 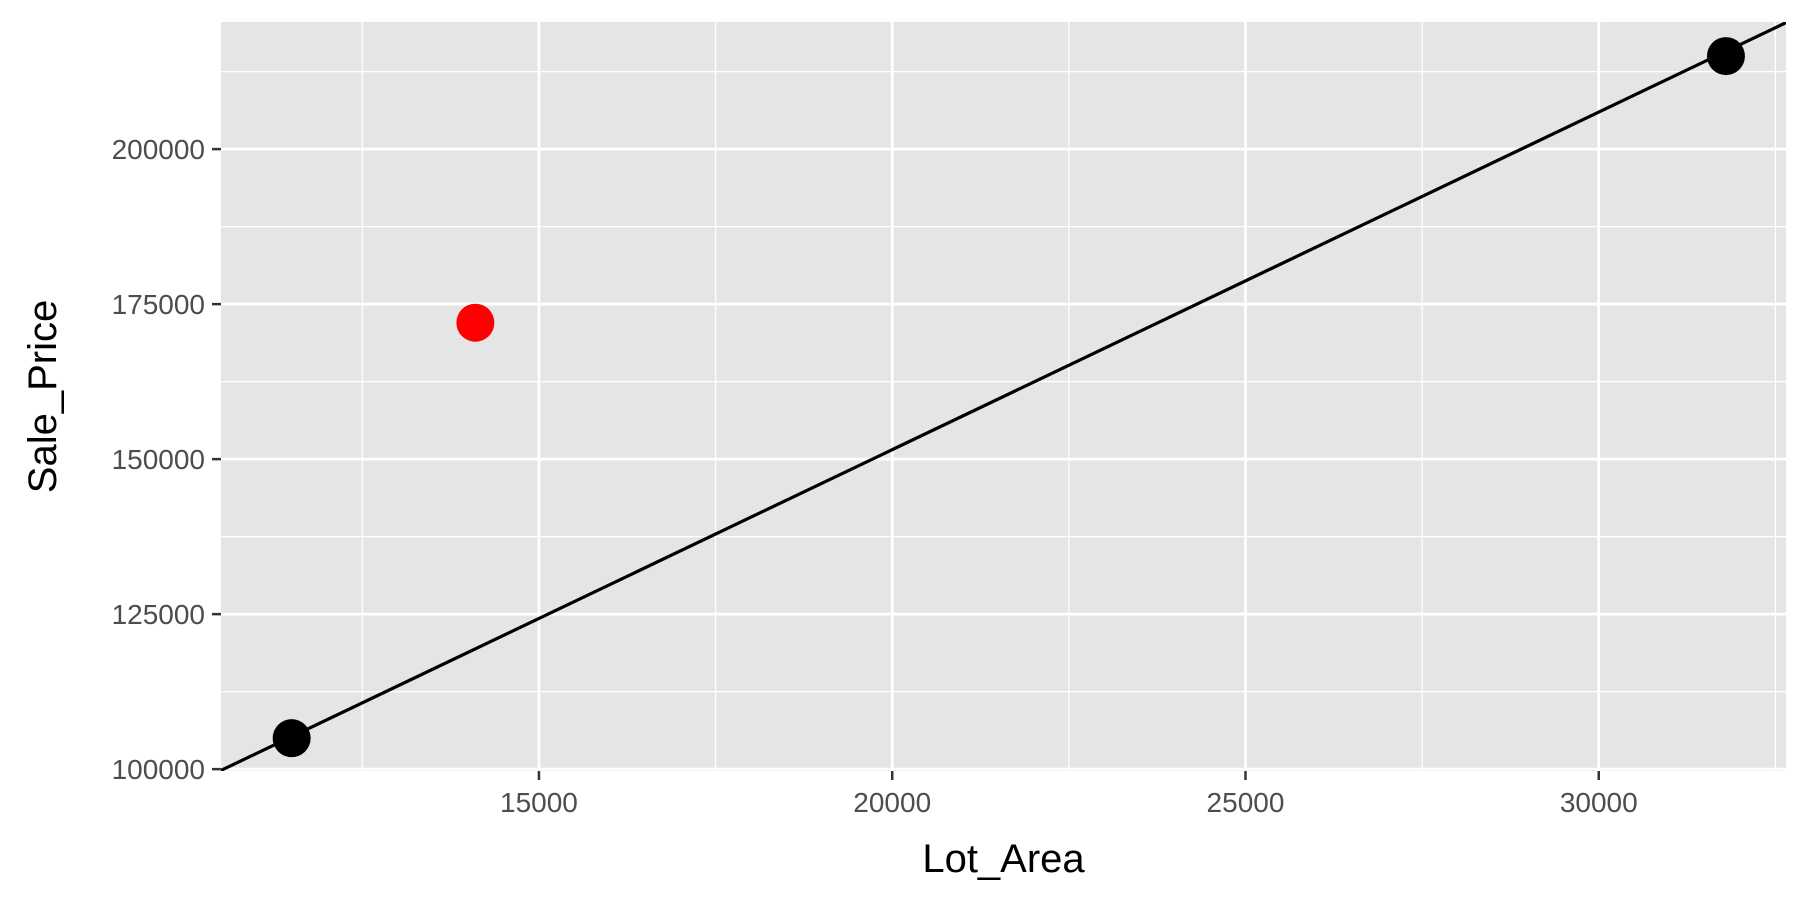 I want to click on y-tick-label: 100000, so click(x=158, y=769).